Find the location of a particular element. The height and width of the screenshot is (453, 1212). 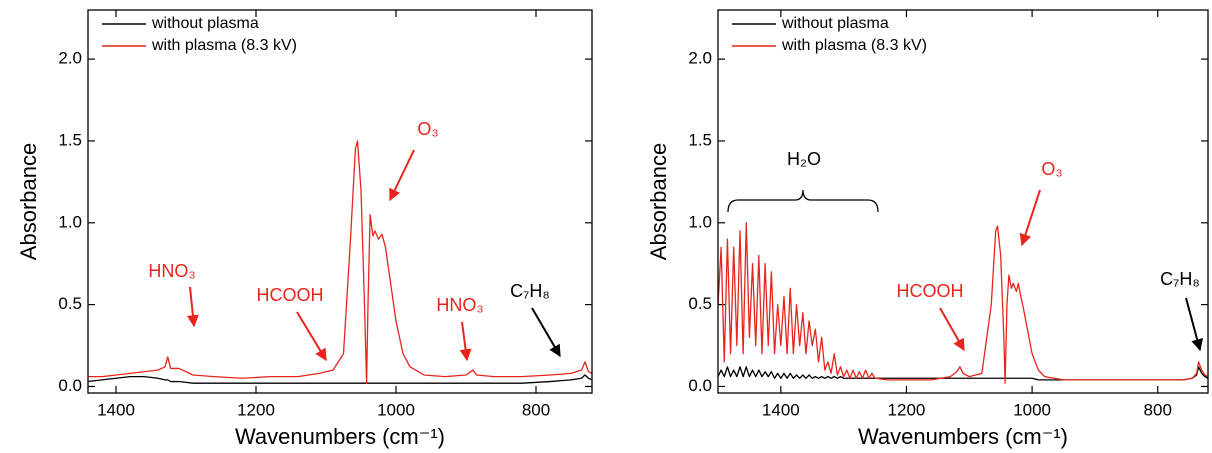

annotation: H₂O is located at coordinates (804, 159).